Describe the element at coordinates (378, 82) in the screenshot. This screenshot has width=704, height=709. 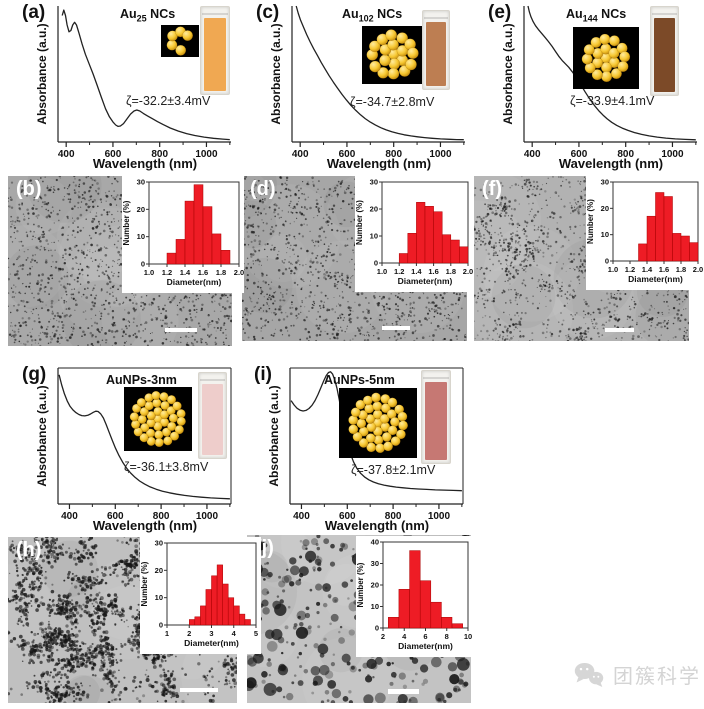
I see `spectrum-plot-au102: 400 600 800 1000` at that location.